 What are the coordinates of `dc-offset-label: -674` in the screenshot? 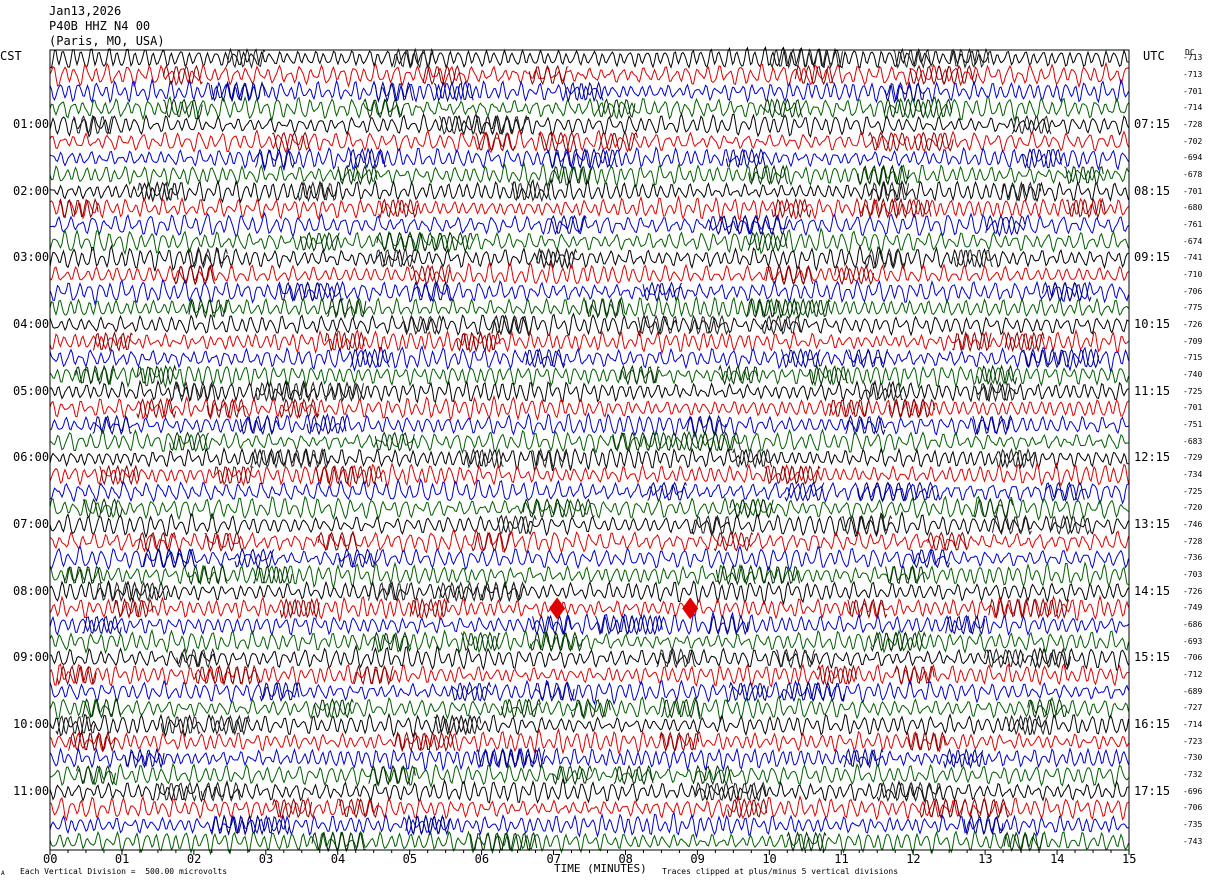 It's located at (1193, 241).